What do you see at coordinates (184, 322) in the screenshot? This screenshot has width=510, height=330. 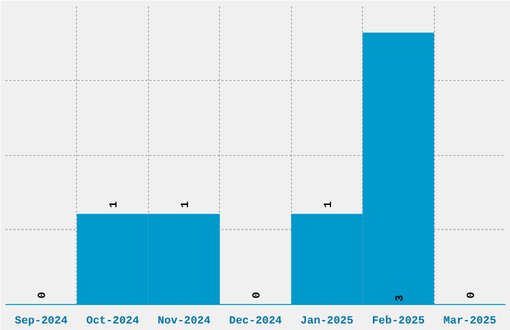 I see `x-tick-label: Nov-2024` at bounding box center [184, 322].